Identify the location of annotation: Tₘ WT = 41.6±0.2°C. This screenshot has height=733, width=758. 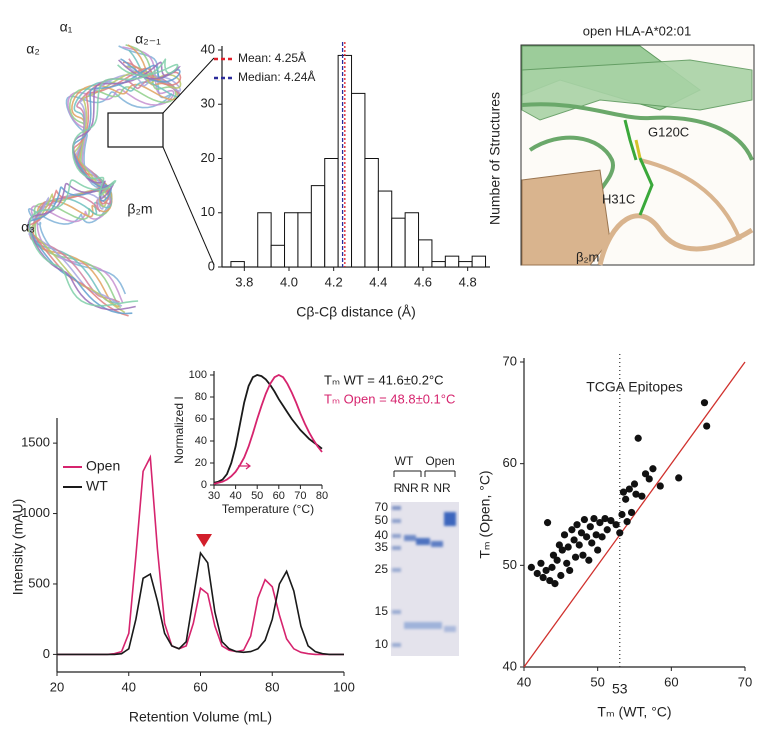
(384, 379).